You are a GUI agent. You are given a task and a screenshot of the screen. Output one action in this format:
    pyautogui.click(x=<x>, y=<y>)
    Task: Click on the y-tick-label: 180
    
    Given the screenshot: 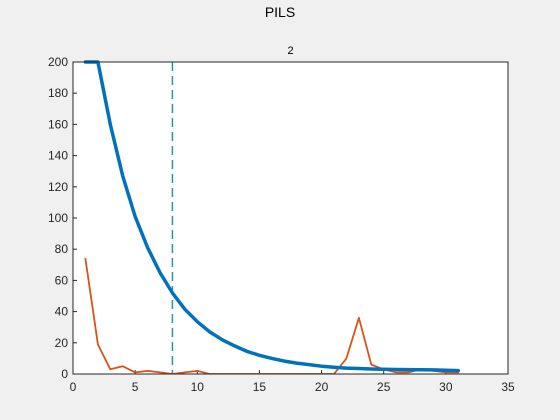 What is the action you would take?
    pyautogui.click(x=58, y=93)
    